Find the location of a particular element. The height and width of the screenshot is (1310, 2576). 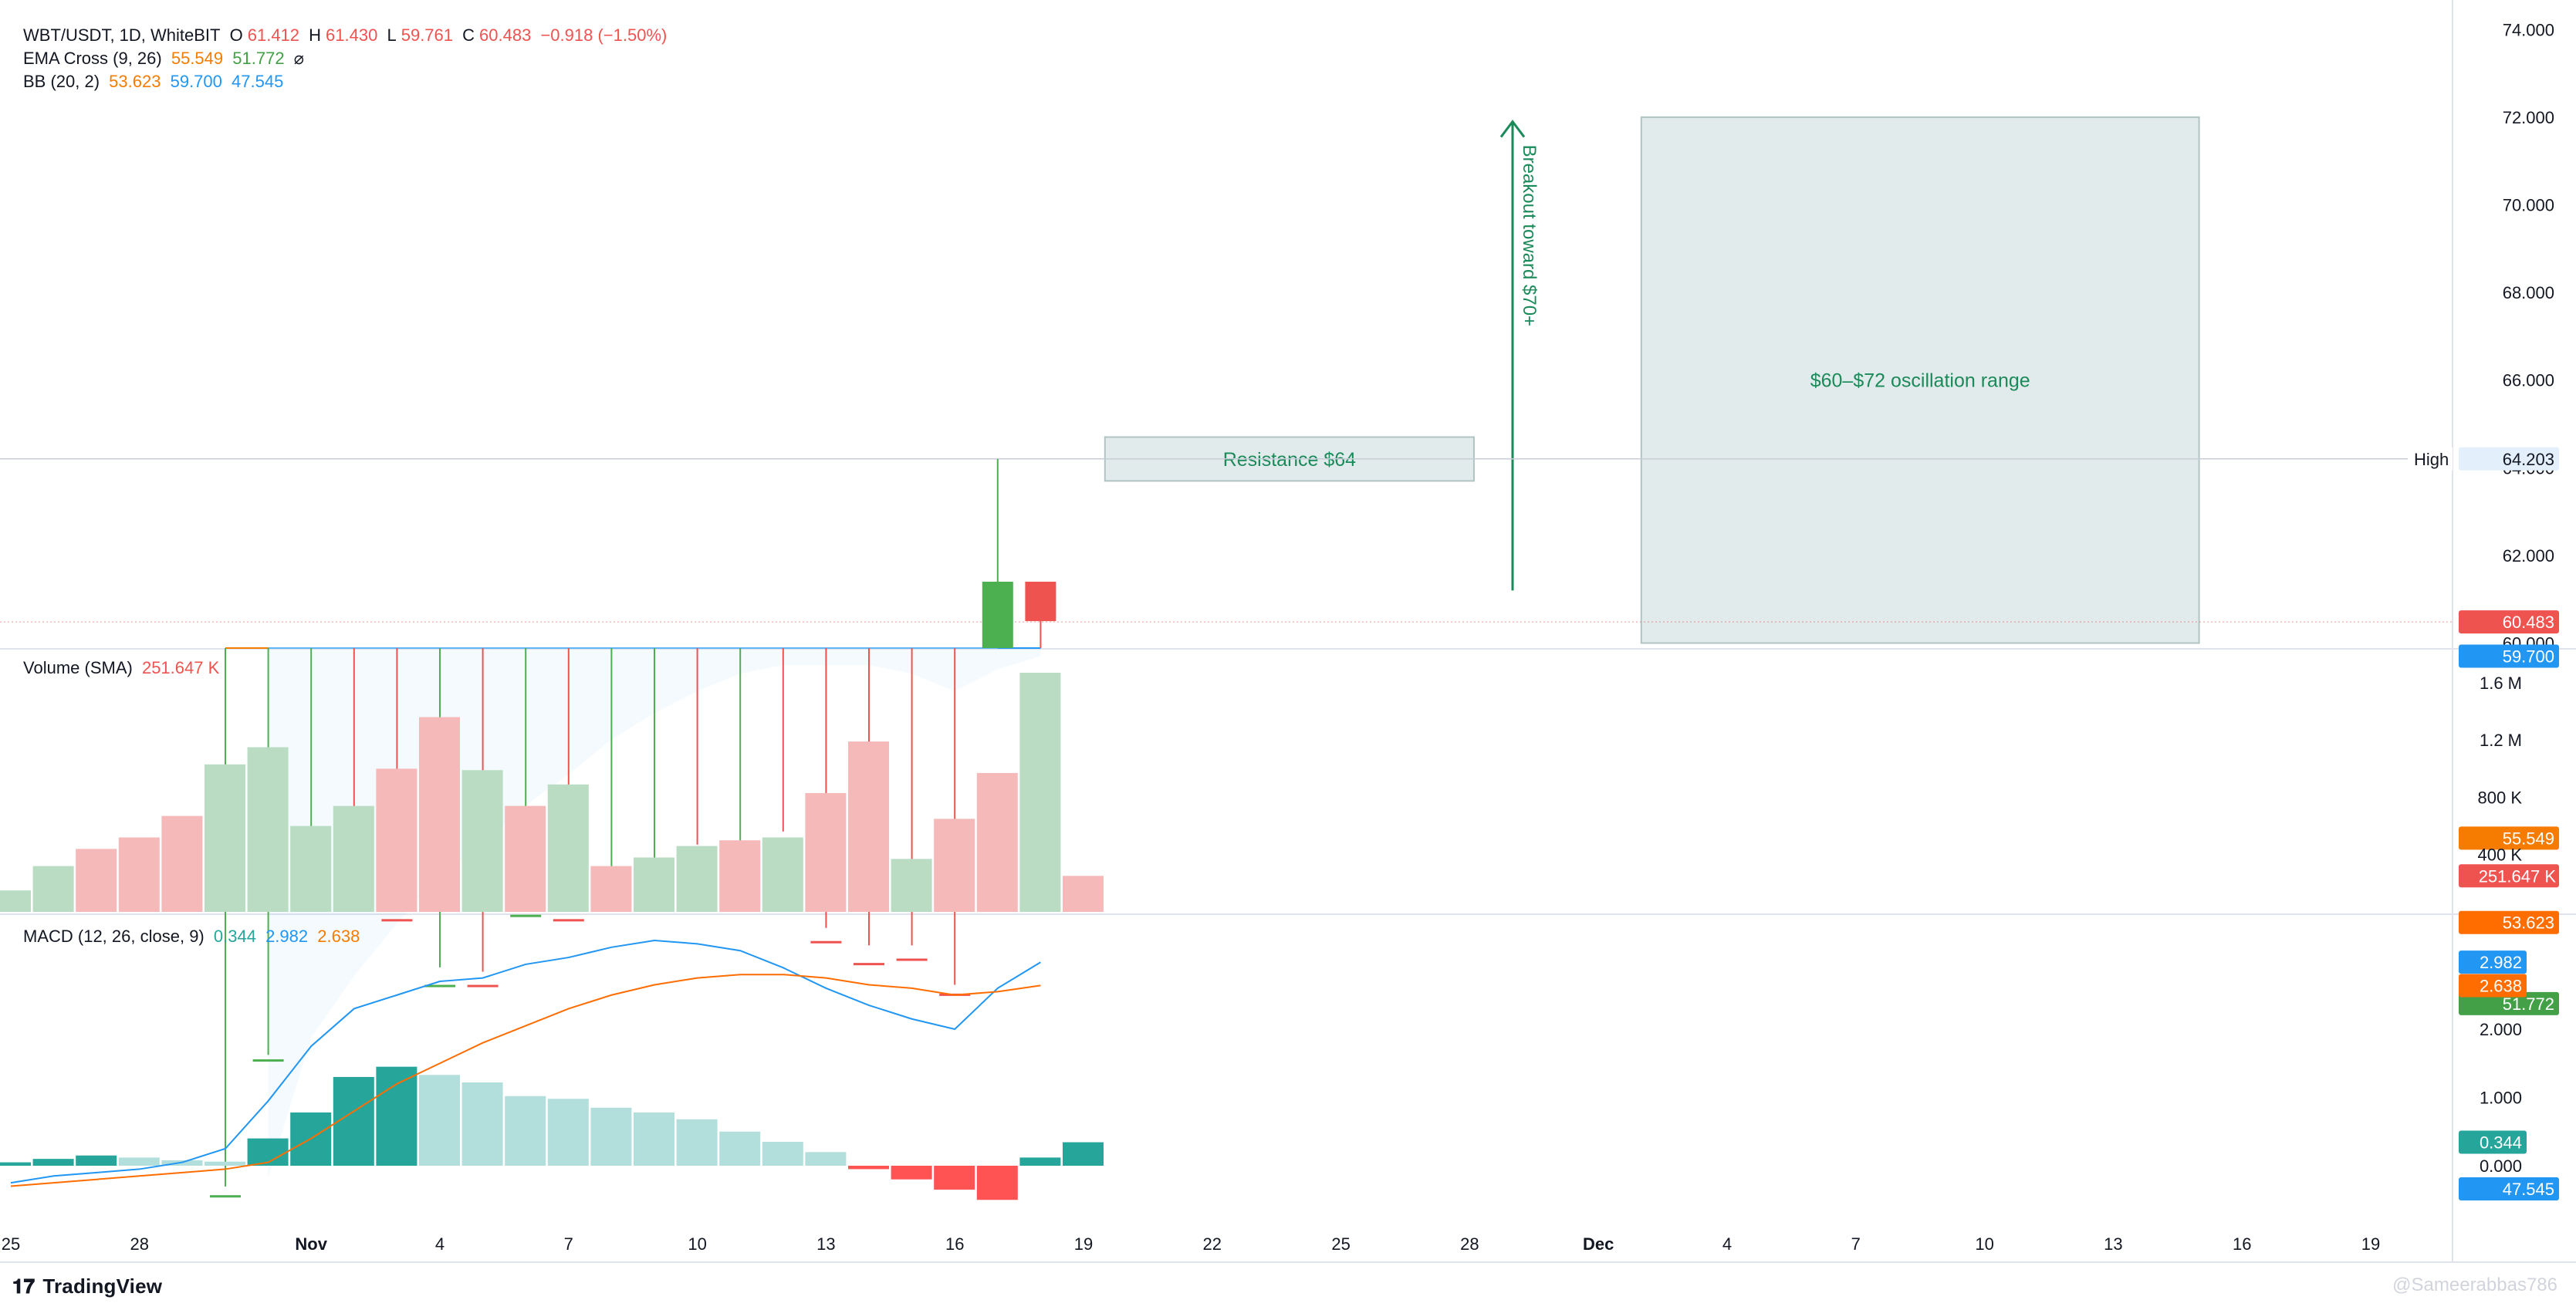

volume-badge-label: 251.647 K is located at coordinates (2518, 876).